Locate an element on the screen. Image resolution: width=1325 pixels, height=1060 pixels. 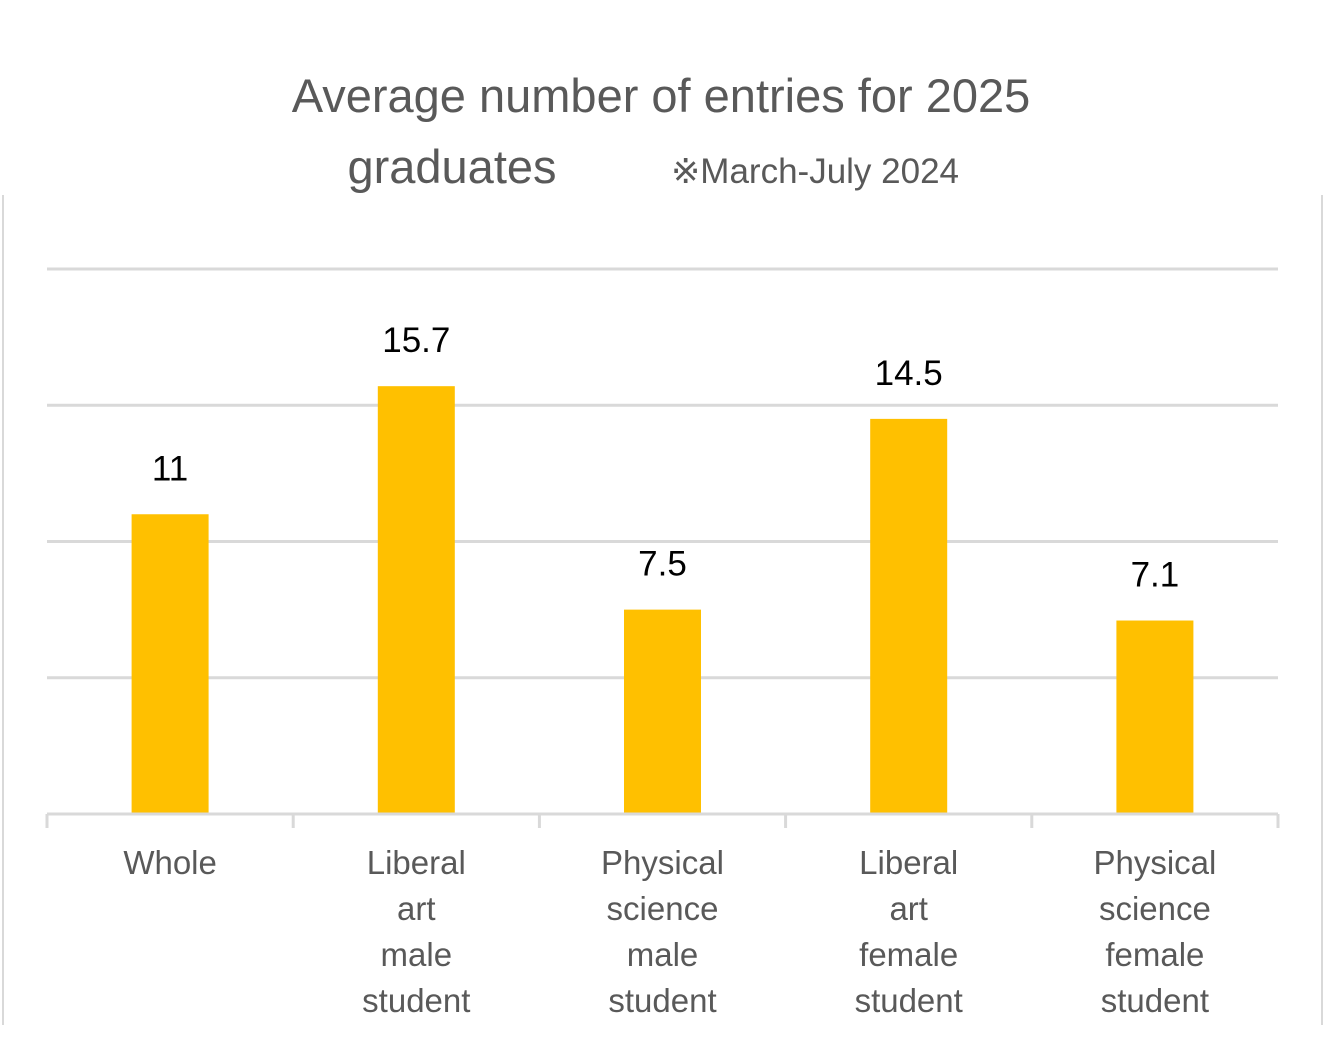
category-label: Whole is located at coordinates (170, 862).